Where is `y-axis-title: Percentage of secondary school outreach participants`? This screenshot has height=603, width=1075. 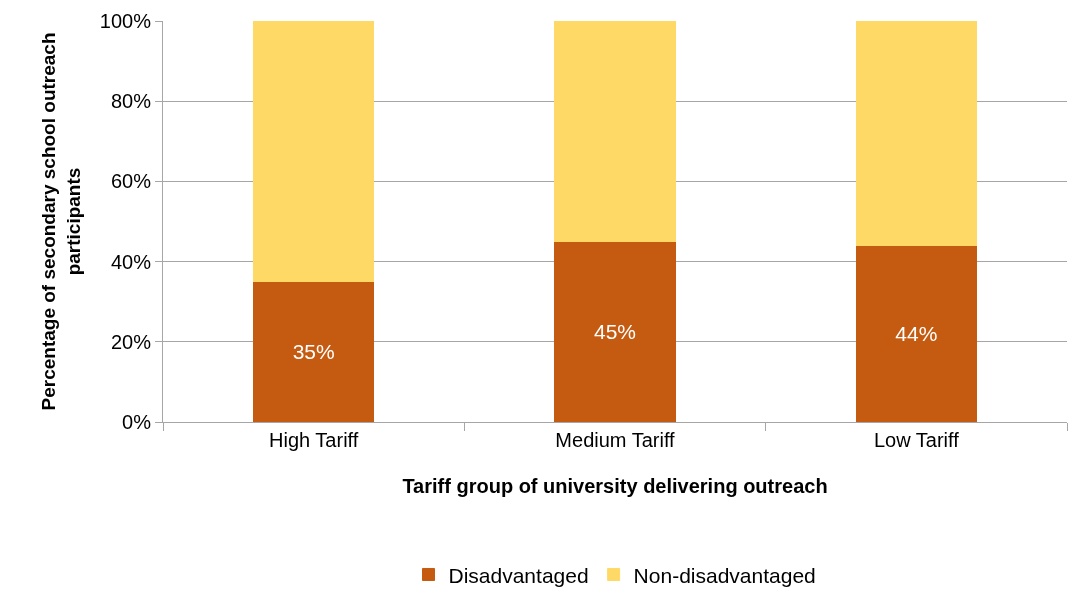 y-axis-title: Percentage of secondary school outreach participants is located at coordinates (60, 221).